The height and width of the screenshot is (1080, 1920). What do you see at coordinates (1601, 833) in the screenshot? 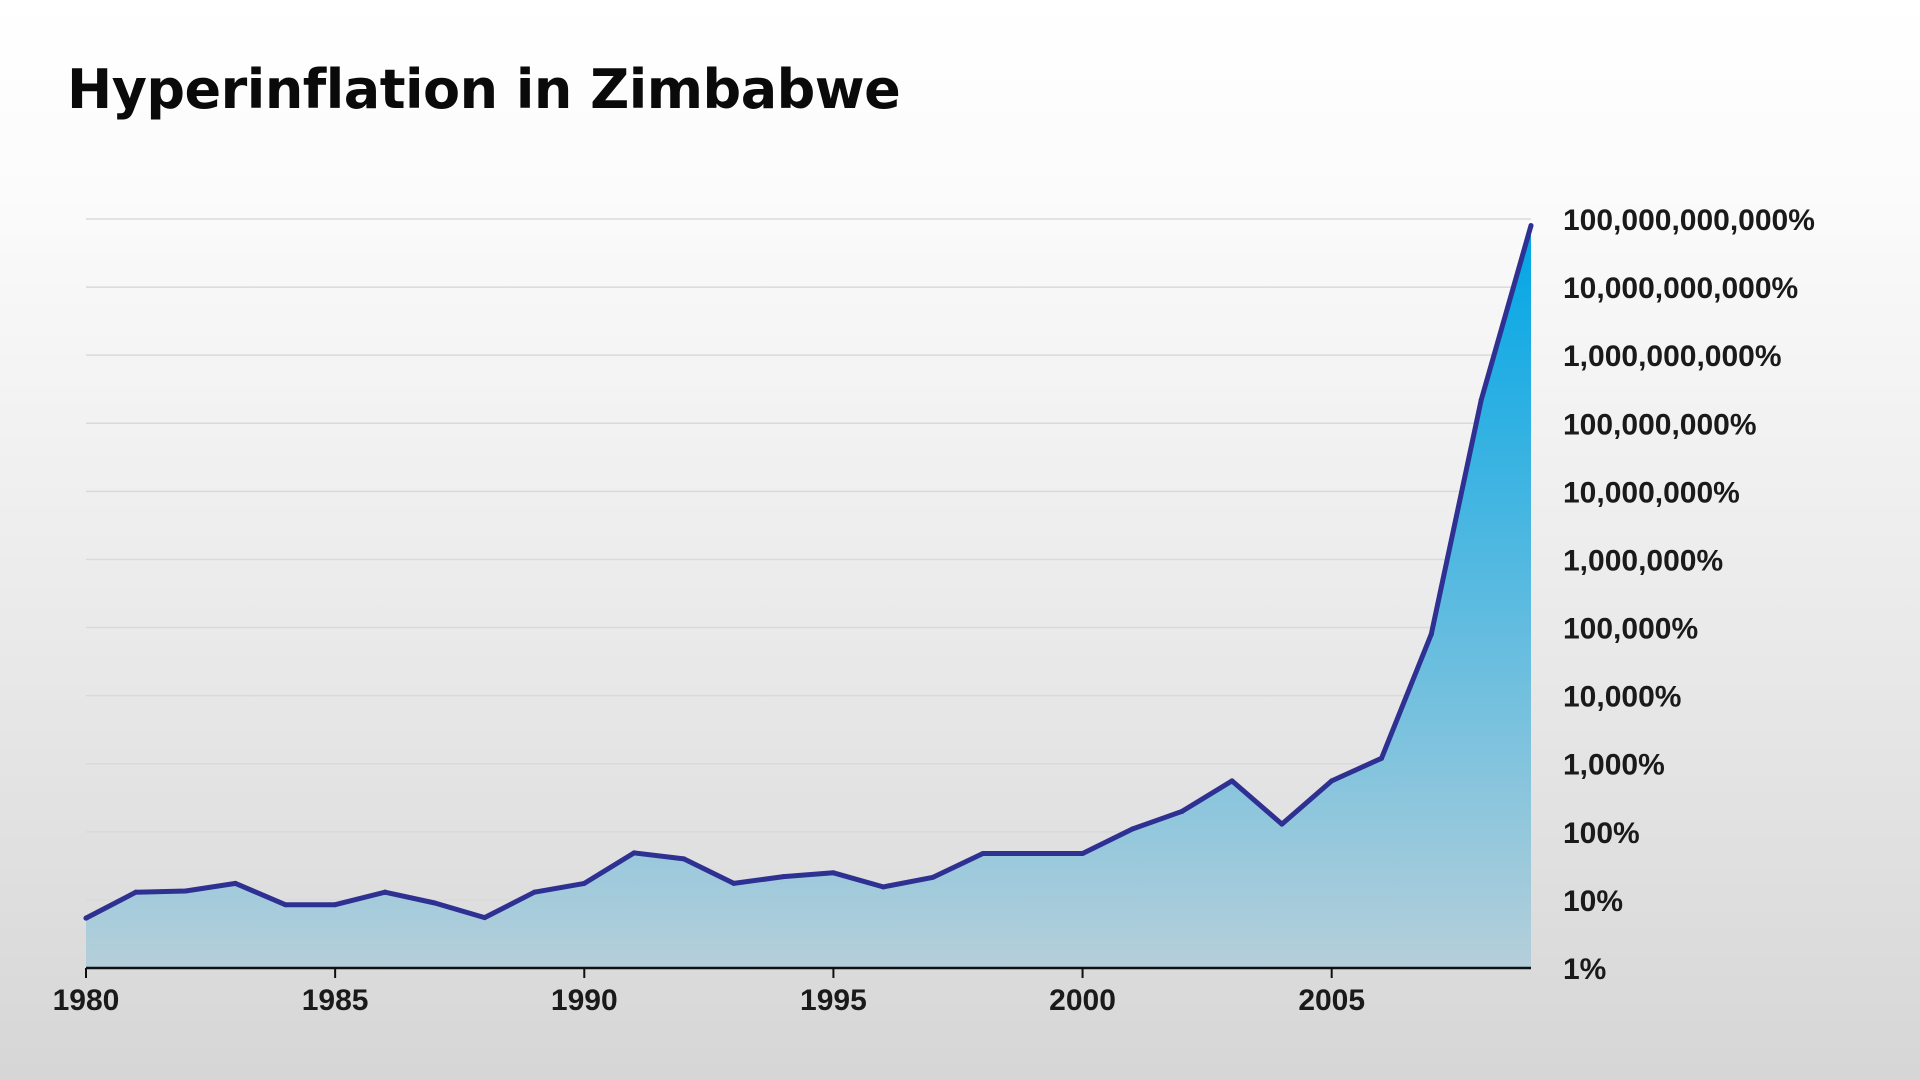
I see `y-tick-label: 100%` at bounding box center [1601, 833].